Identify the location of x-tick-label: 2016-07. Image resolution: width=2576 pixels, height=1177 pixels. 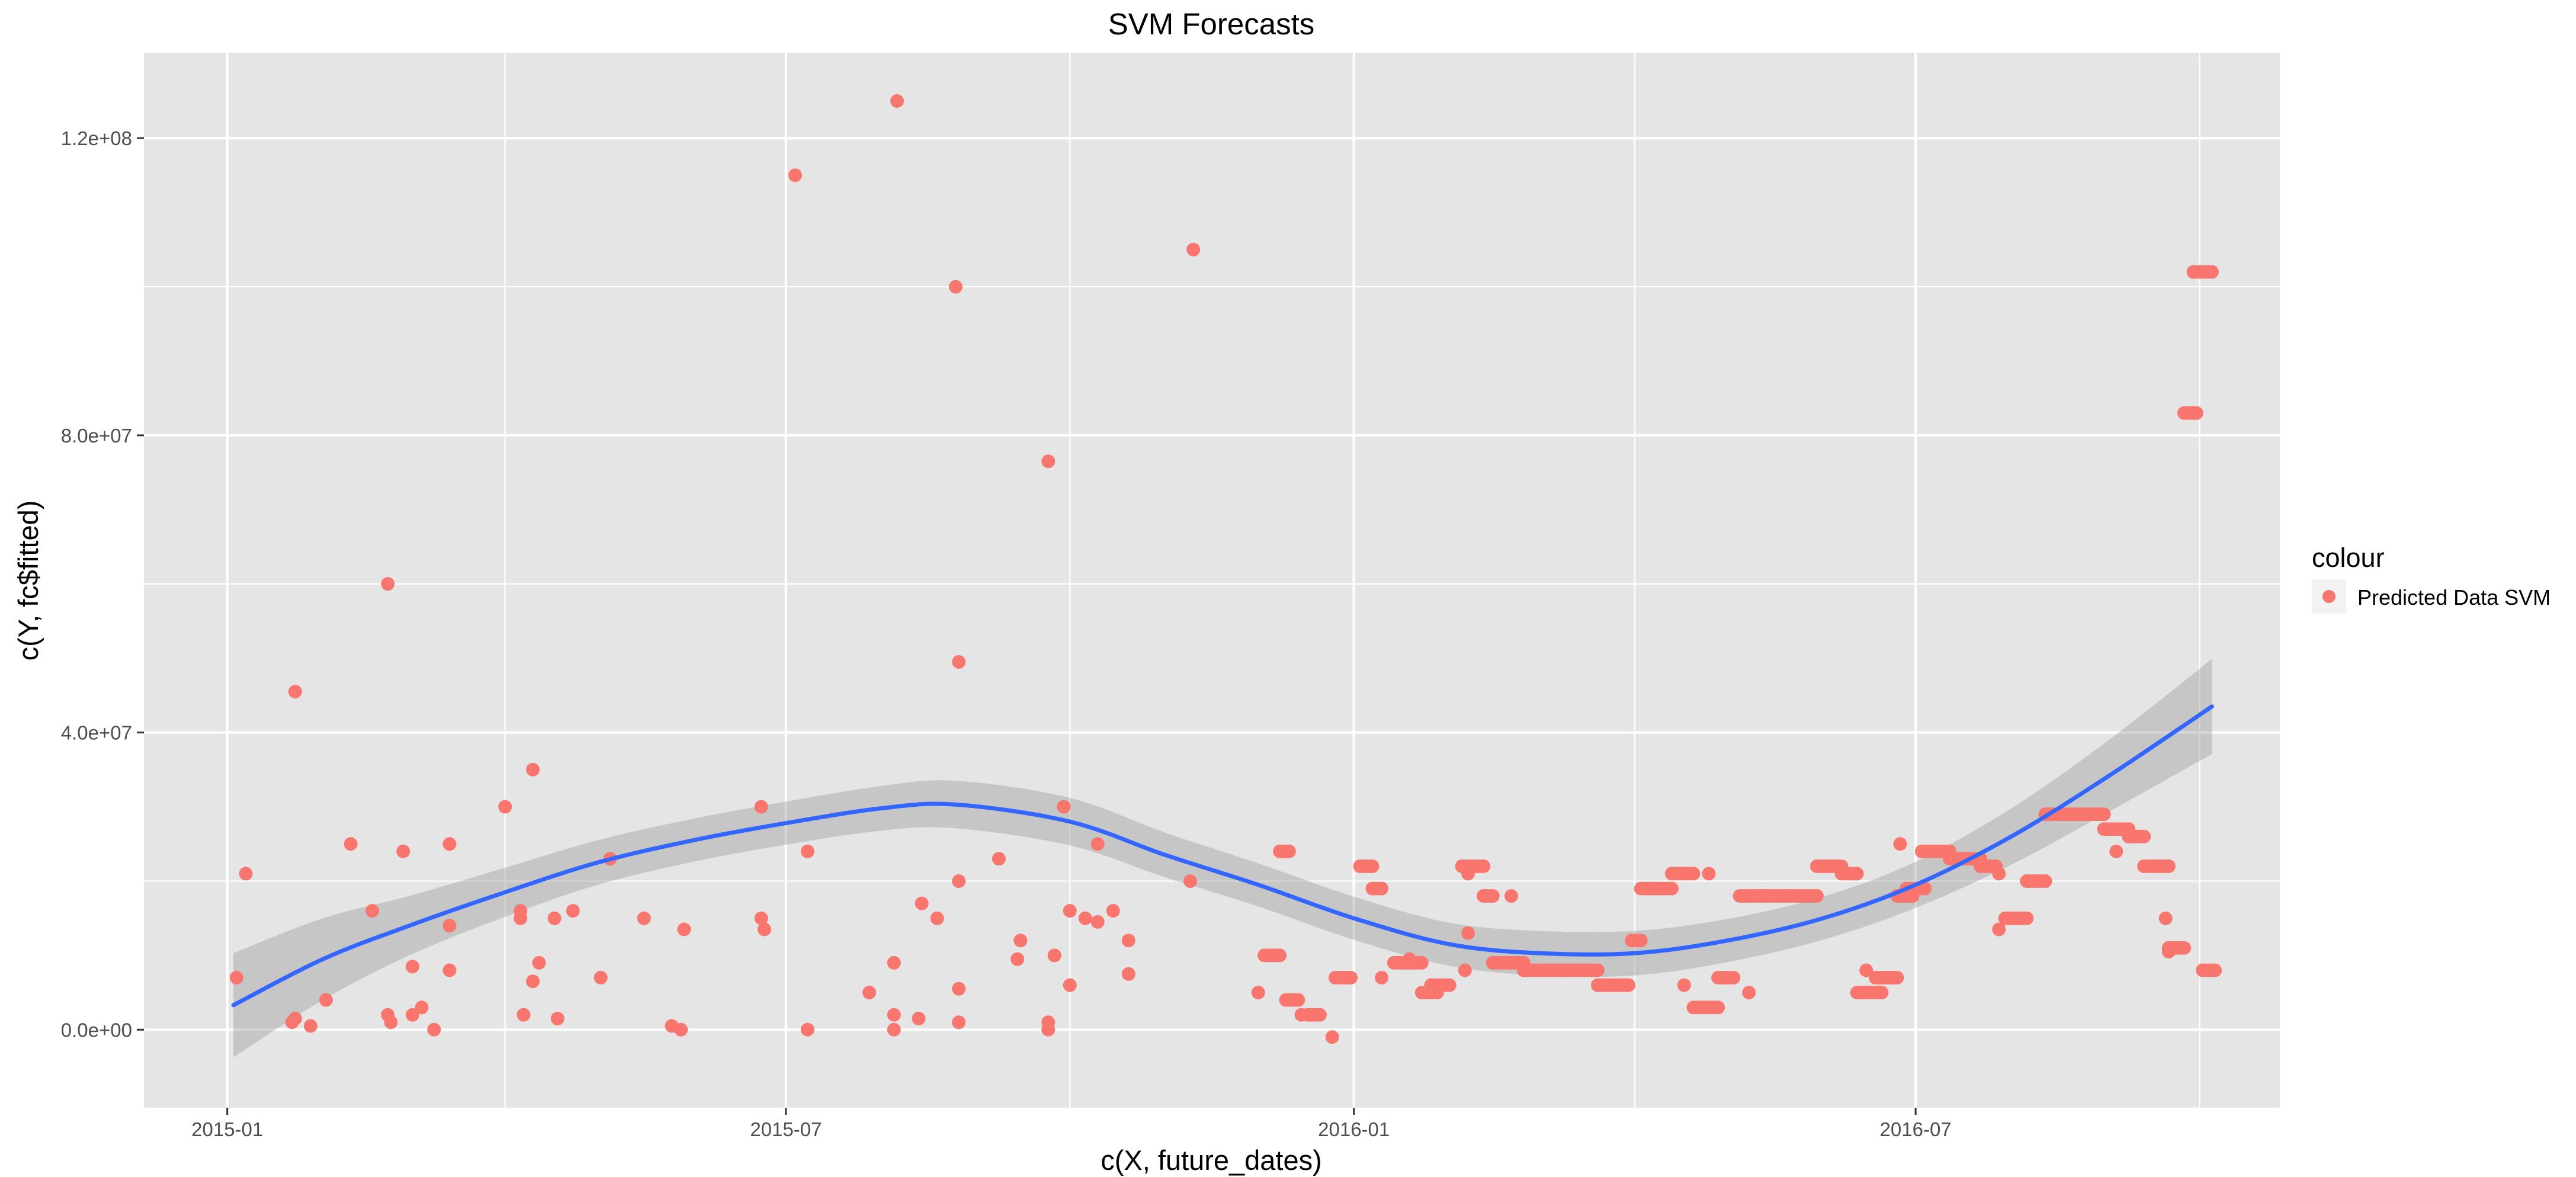
(1916, 1129).